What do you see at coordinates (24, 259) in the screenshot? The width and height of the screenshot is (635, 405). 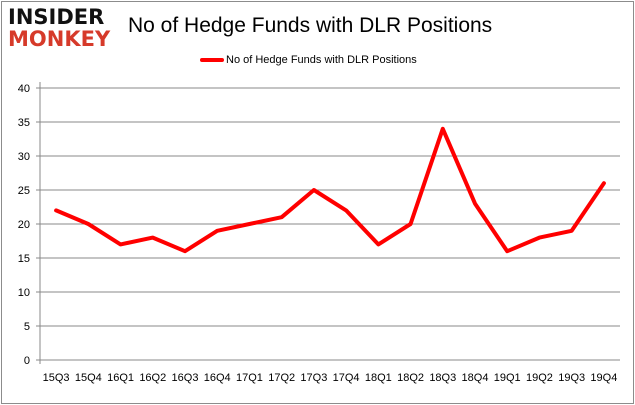 I see `y-tick-label: 15` at bounding box center [24, 259].